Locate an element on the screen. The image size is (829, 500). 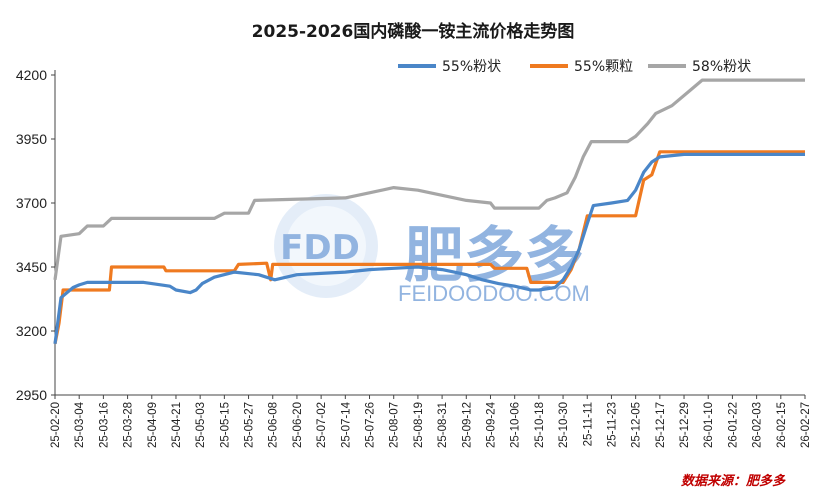
x-tick-label: 25-07-02 is located at coordinates (322, 425).